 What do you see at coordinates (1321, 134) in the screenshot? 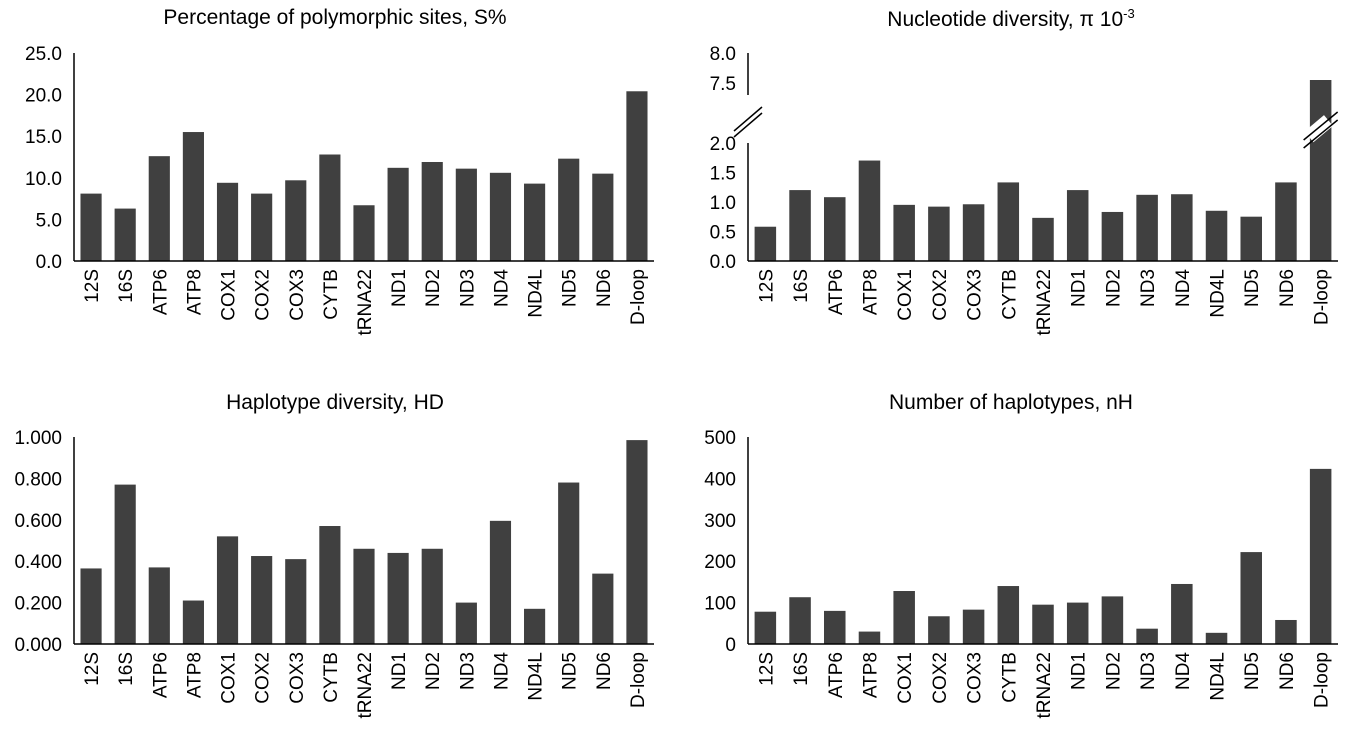
I see `bar-break-mark` at bounding box center [1321, 134].